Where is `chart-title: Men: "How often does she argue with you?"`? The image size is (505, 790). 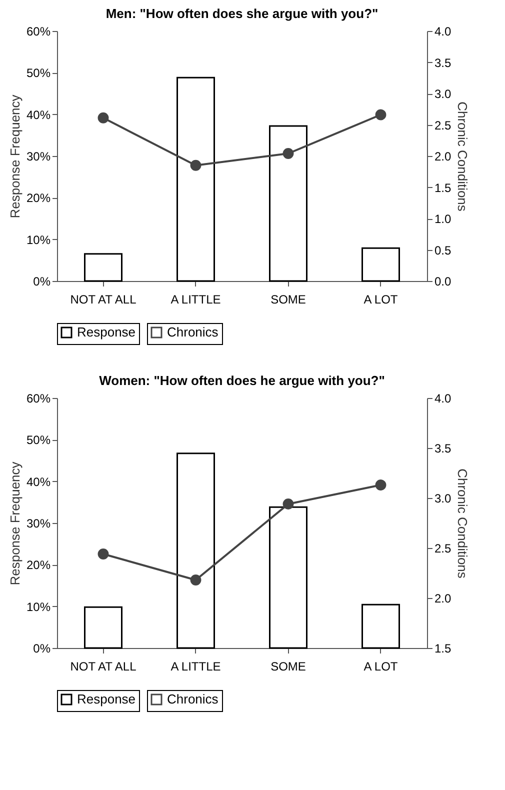 chart-title: Men: "How often does she argue with you?" is located at coordinates (242, 13).